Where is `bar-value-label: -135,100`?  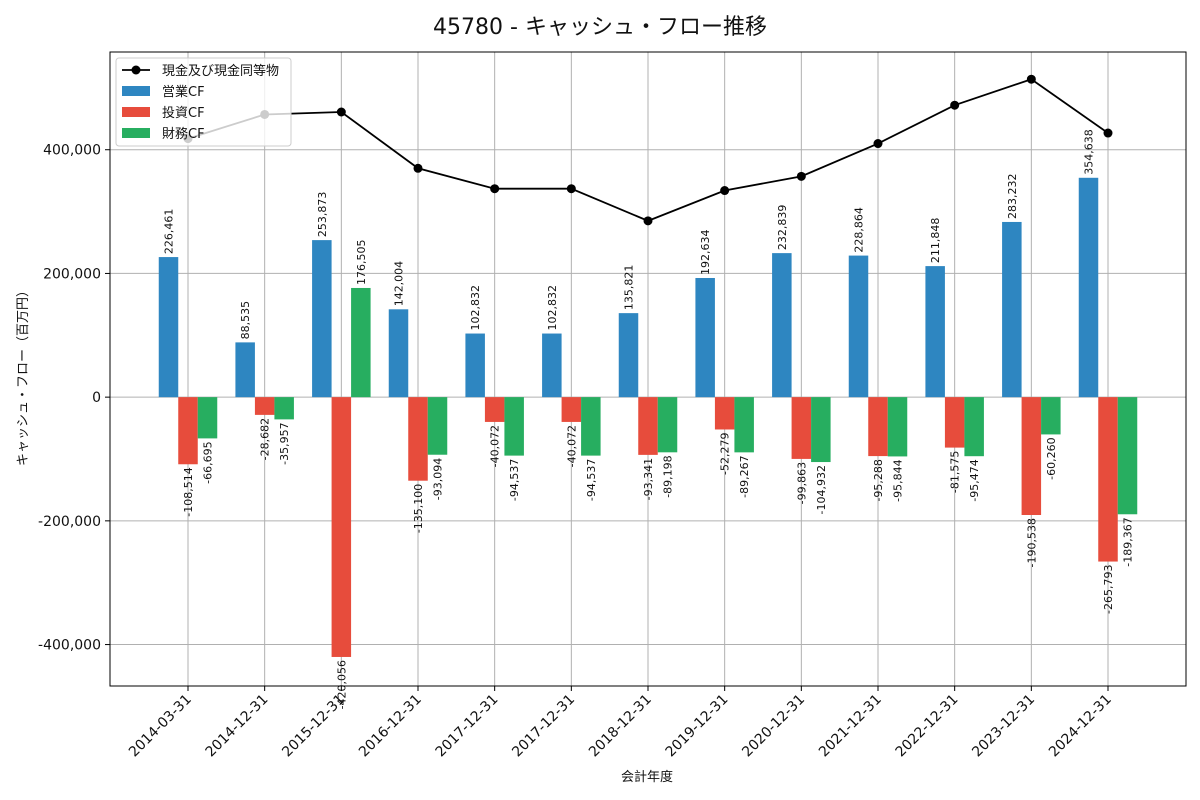 bar-value-label: -135,100 is located at coordinates (418, 508).